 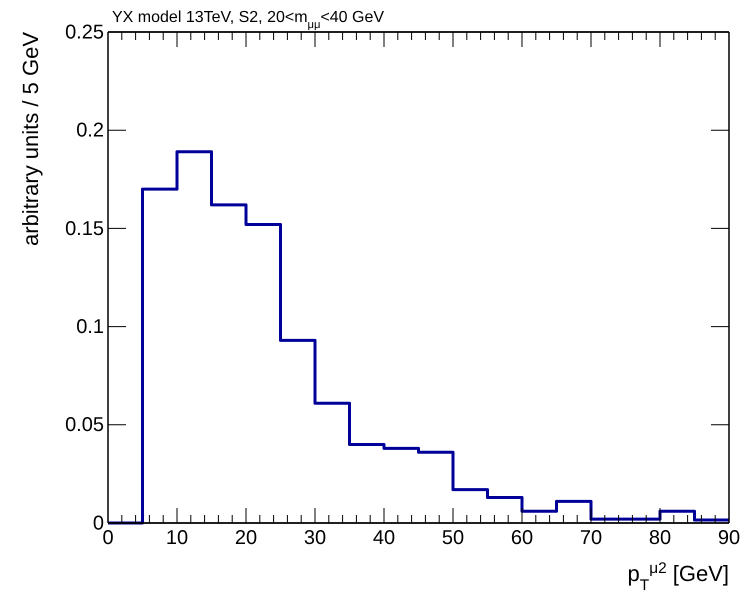 What do you see at coordinates (315, 538) in the screenshot?
I see `x-tick-label: 30` at bounding box center [315, 538].